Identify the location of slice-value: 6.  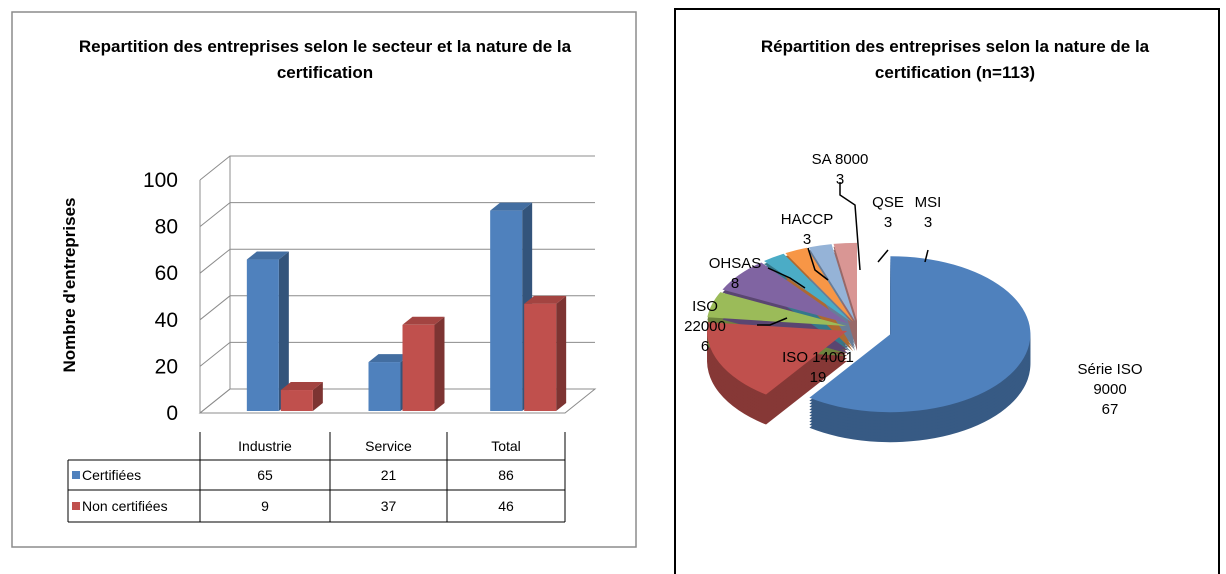
(705, 346).